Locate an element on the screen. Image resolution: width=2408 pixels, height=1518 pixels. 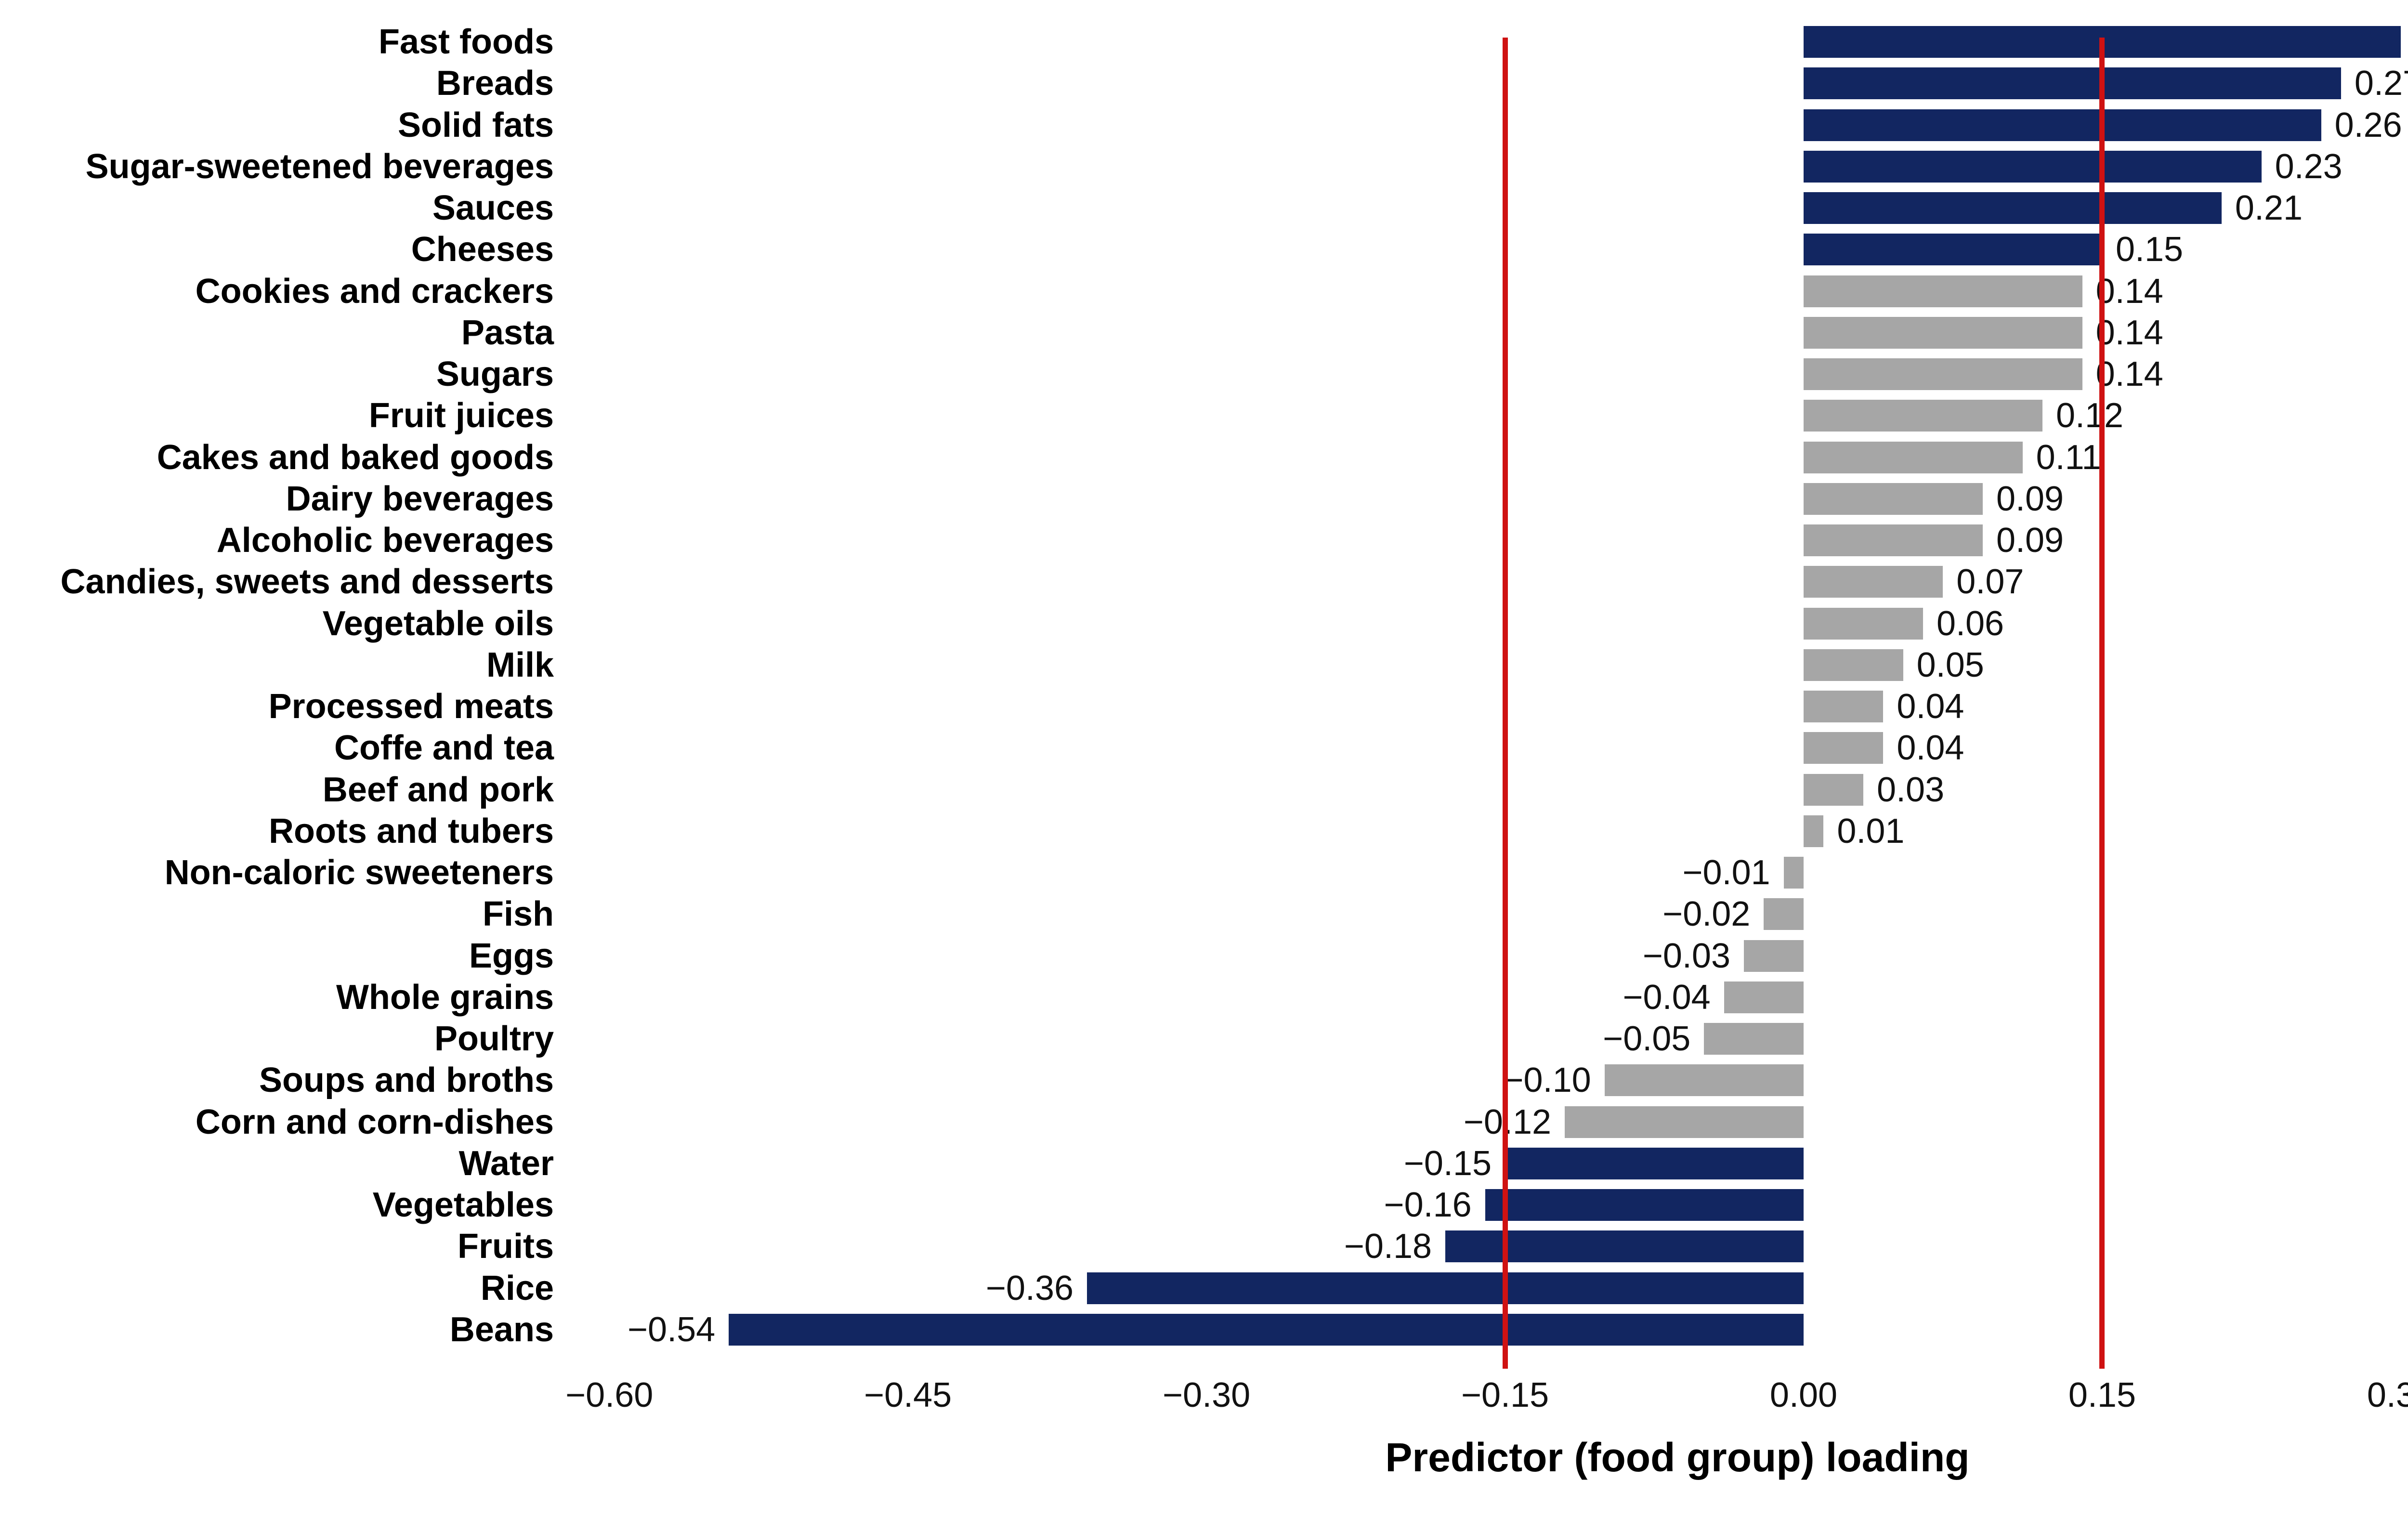
bar-cheeses is located at coordinates (1953, 250).